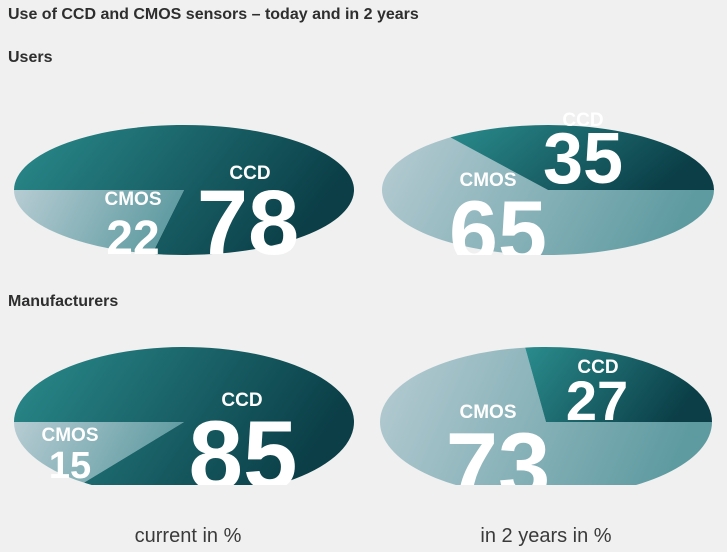 This screenshot has width=727, height=552. Describe the element at coordinates (498, 465) in the screenshot. I see `cmos-slice-value: 73` at that location.